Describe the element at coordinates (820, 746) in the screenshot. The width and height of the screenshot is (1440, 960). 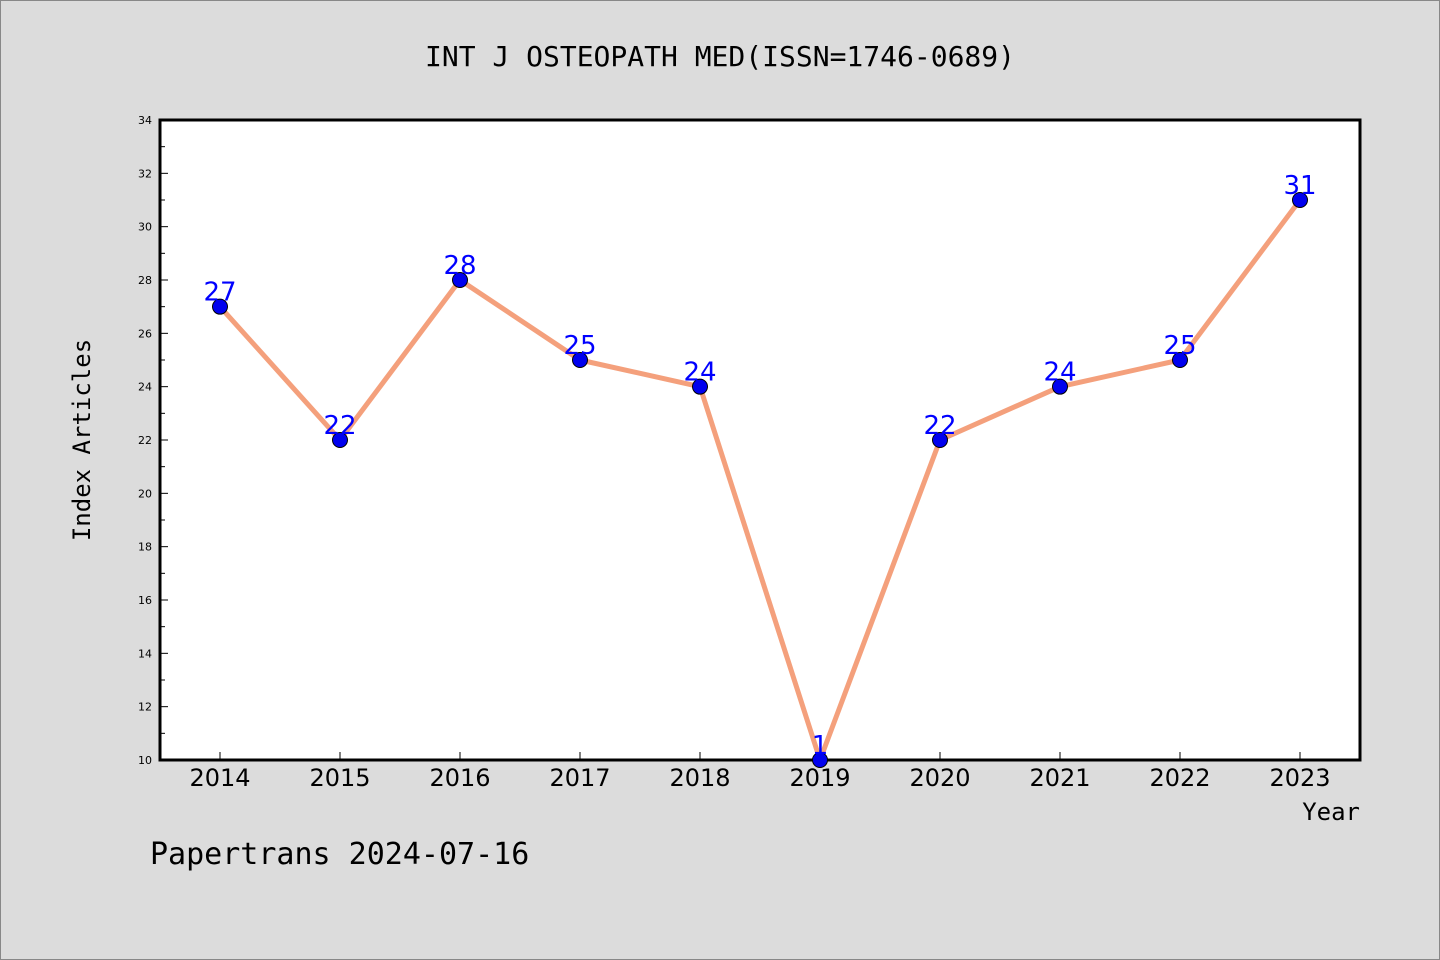
I see `data-label-2019: 1` at that location.